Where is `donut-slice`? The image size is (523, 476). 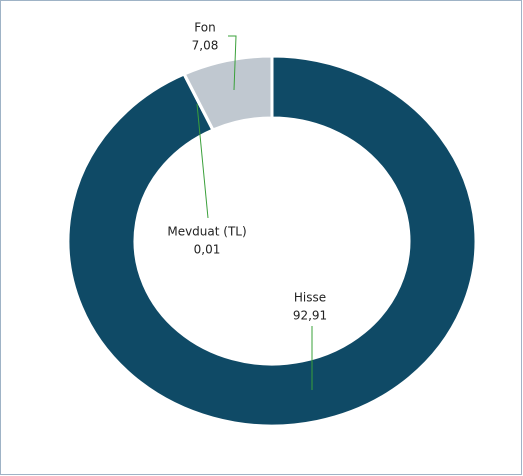 donut-slice is located at coordinates (228, 93).